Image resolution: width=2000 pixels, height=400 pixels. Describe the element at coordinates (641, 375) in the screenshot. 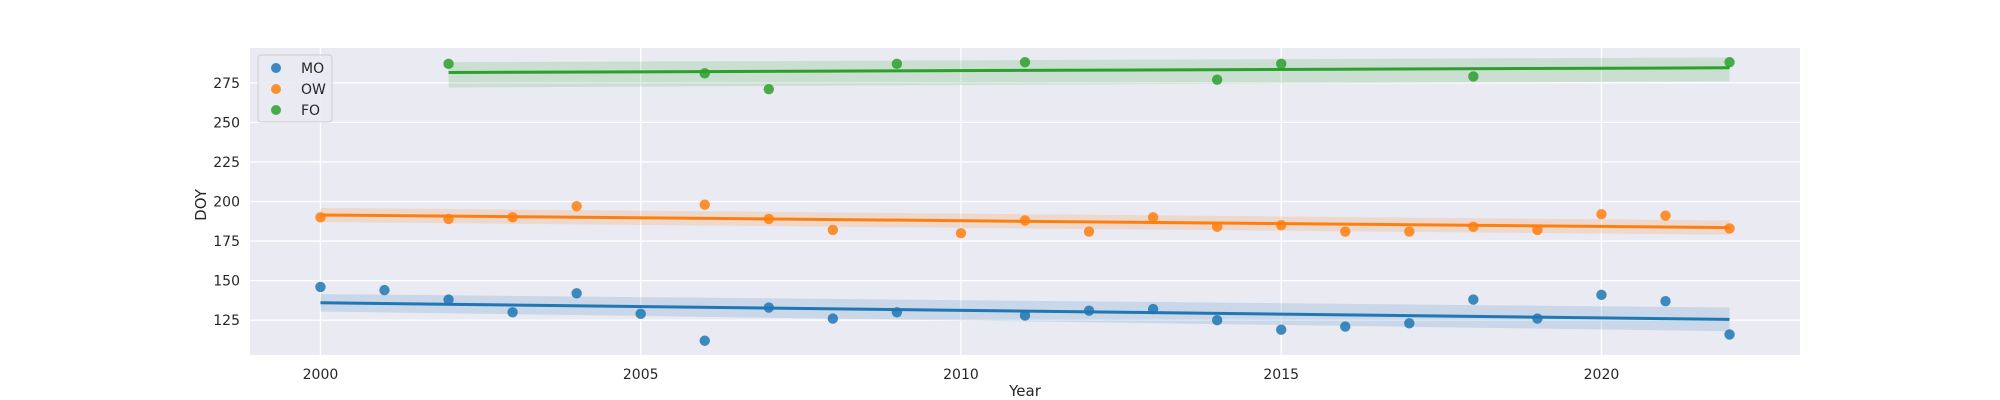

I see `x-tick-label: 2005` at that location.